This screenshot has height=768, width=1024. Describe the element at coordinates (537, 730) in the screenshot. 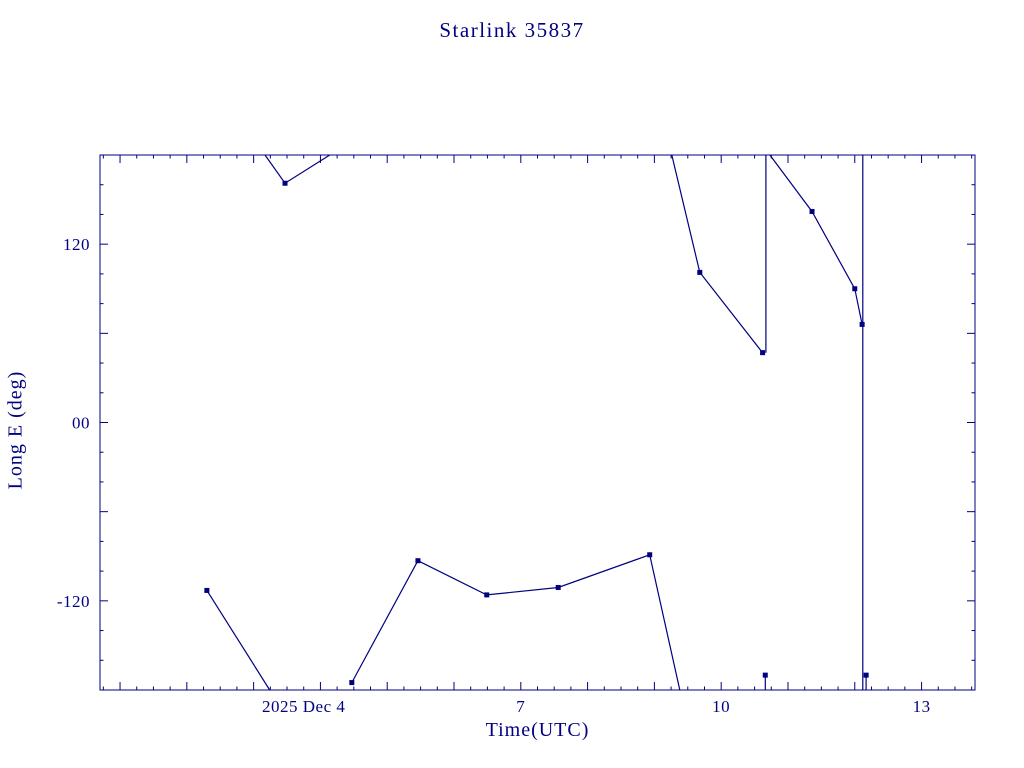

I see `x-axis-label: Time(UTC)` at that location.